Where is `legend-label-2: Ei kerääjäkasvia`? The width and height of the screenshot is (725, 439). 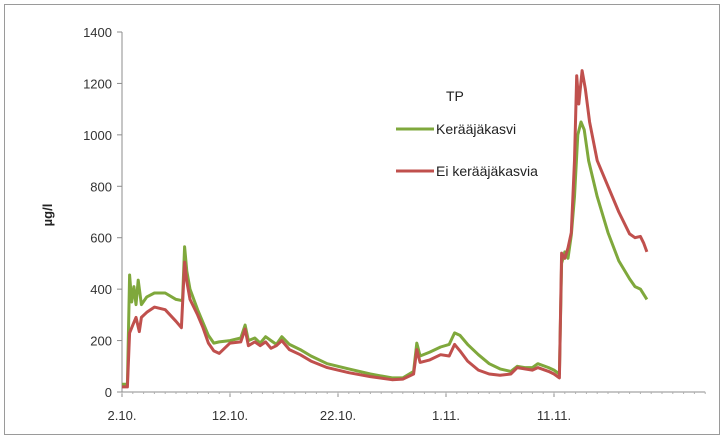 legend-label-2: Ei kerääjäkasvia is located at coordinates (487, 171).